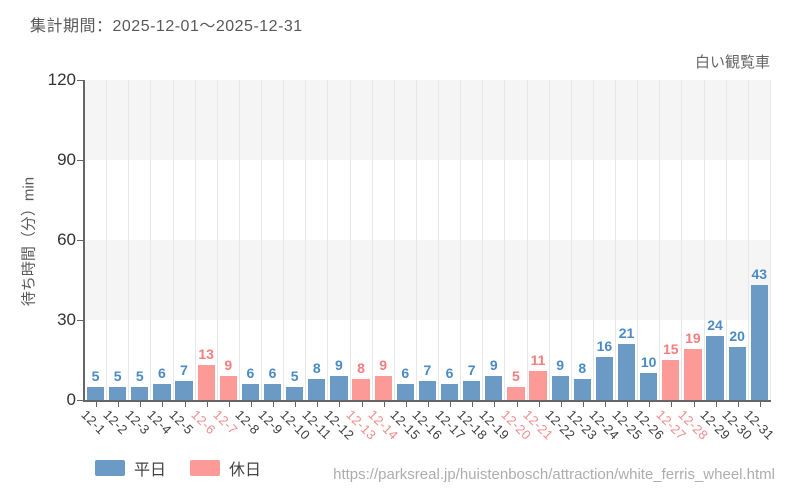  I want to click on legend-swatch-weekday, so click(110, 468).